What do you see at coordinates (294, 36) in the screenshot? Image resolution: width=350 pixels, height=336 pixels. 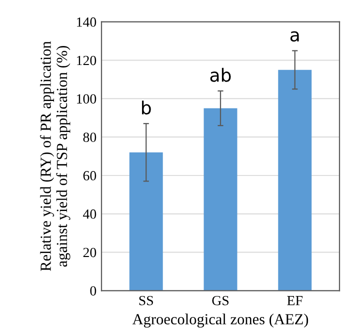 I see `annotation: a` at bounding box center [294, 36].